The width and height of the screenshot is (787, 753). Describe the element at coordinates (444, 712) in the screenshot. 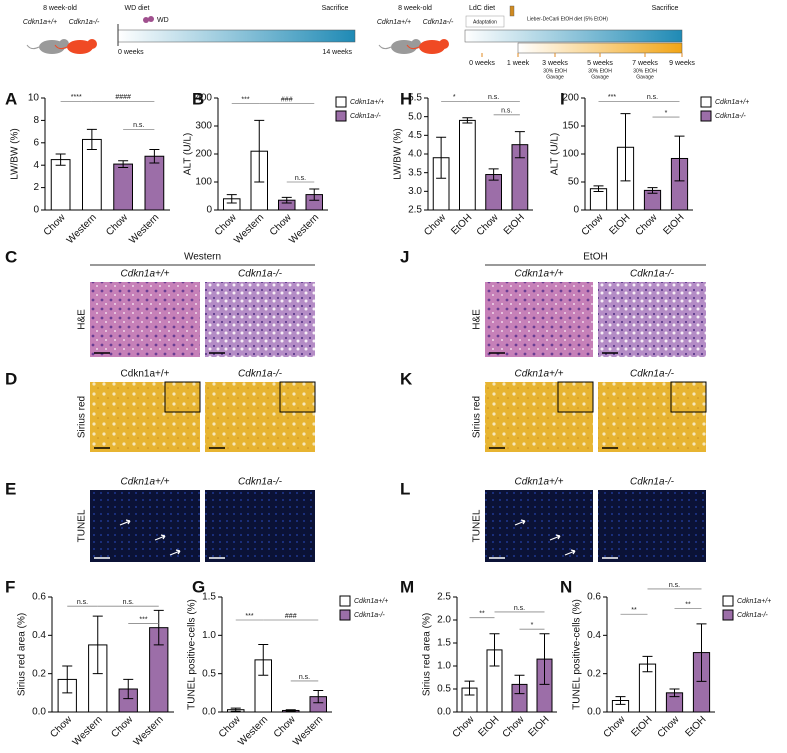

I see `y-tick-label: 0.0` at that location.